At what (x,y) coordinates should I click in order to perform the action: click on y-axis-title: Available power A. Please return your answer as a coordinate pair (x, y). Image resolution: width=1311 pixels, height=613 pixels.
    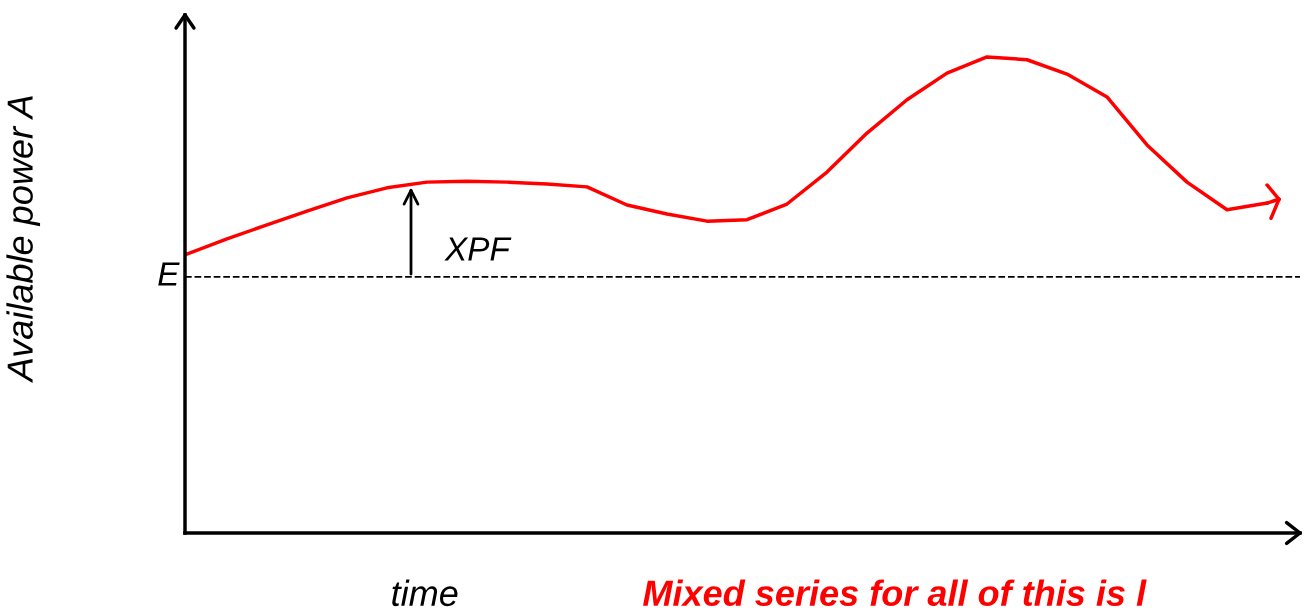
    Looking at the image, I should click on (23, 240).